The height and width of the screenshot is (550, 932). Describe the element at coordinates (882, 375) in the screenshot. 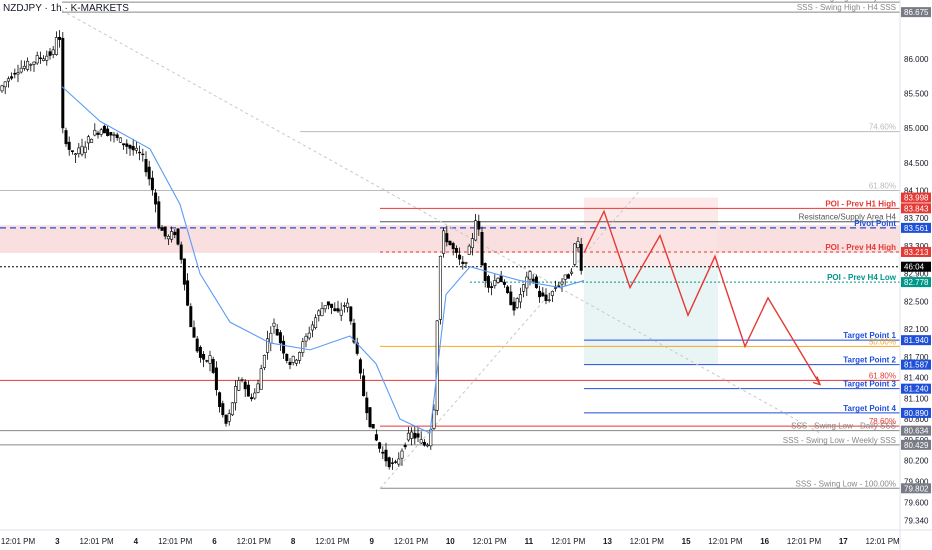

I see `level-label: 61.80%` at that location.